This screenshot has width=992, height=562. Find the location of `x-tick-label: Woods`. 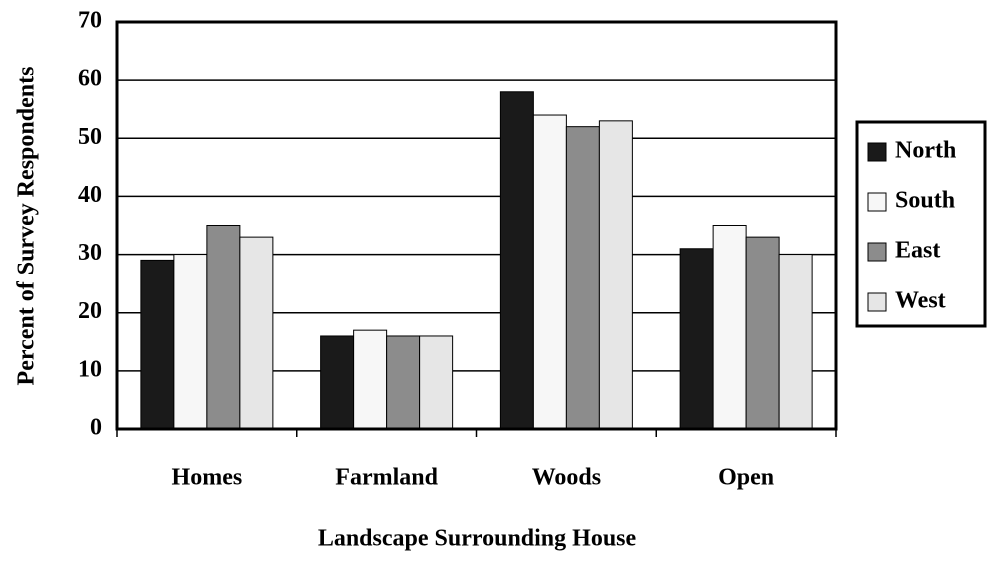

x-tick-label: Woods is located at coordinates (566, 478).